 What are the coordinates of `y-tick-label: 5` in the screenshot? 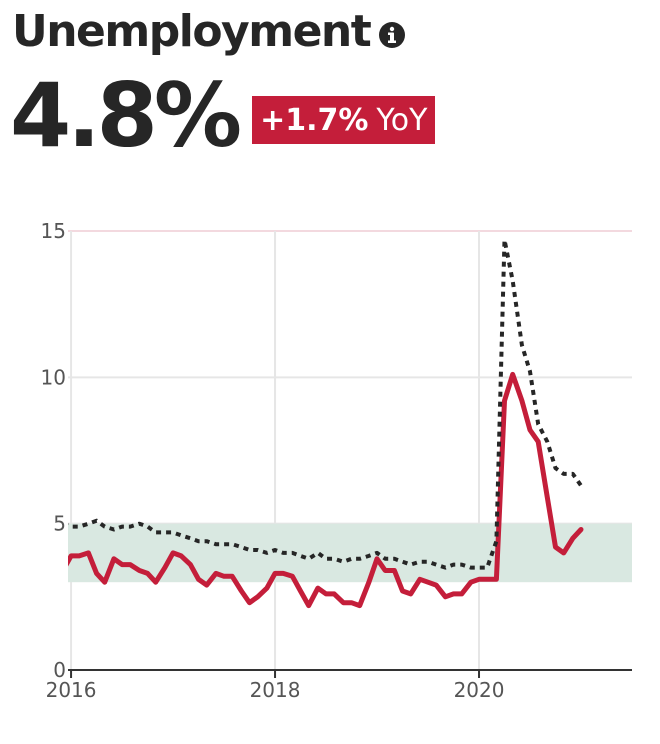 It's located at (59, 524).